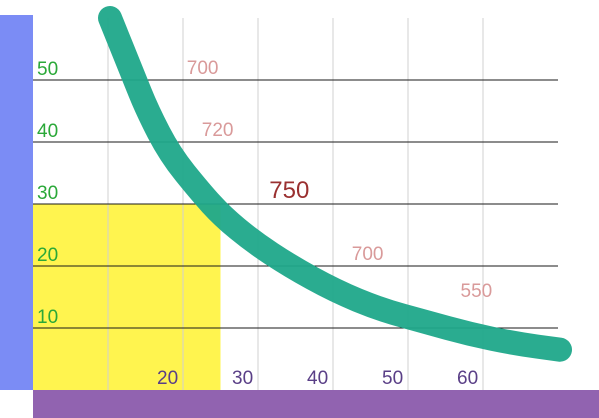 The image size is (599, 418). What do you see at coordinates (242, 378) in the screenshot?
I see `x-tick-label: 30` at bounding box center [242, 378].